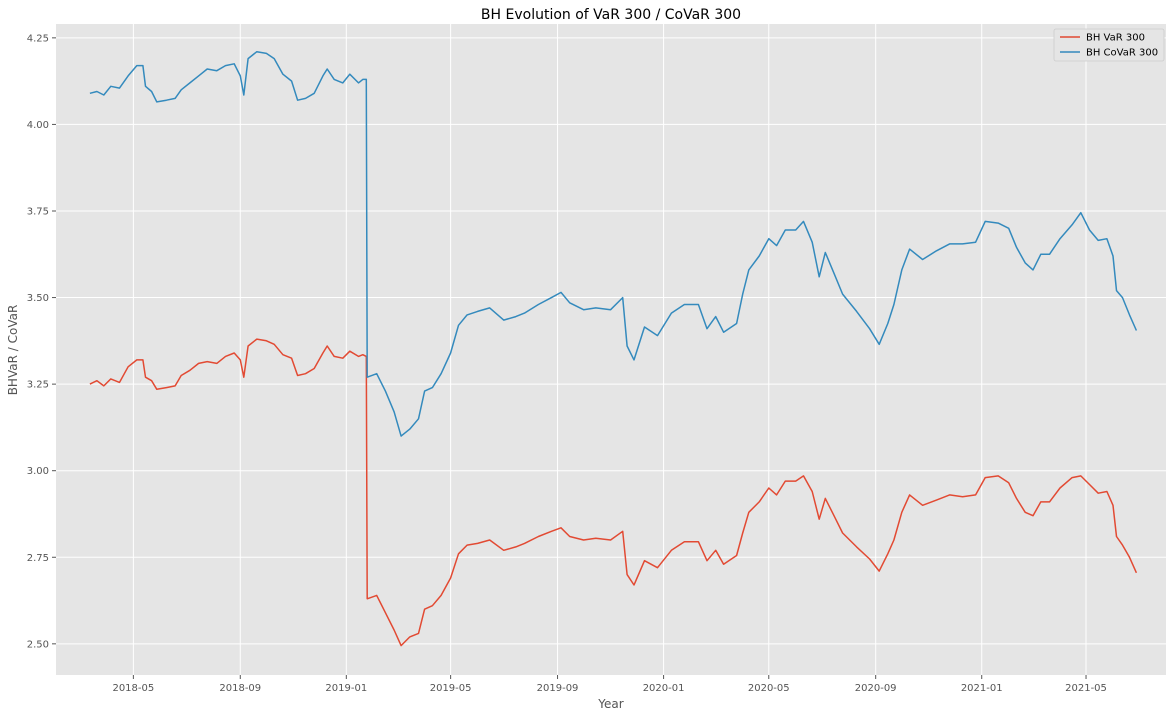 The width and height of the screenshot is (1176, 717). I want to click on y-tick-label: 2.50, so click(38, 644).